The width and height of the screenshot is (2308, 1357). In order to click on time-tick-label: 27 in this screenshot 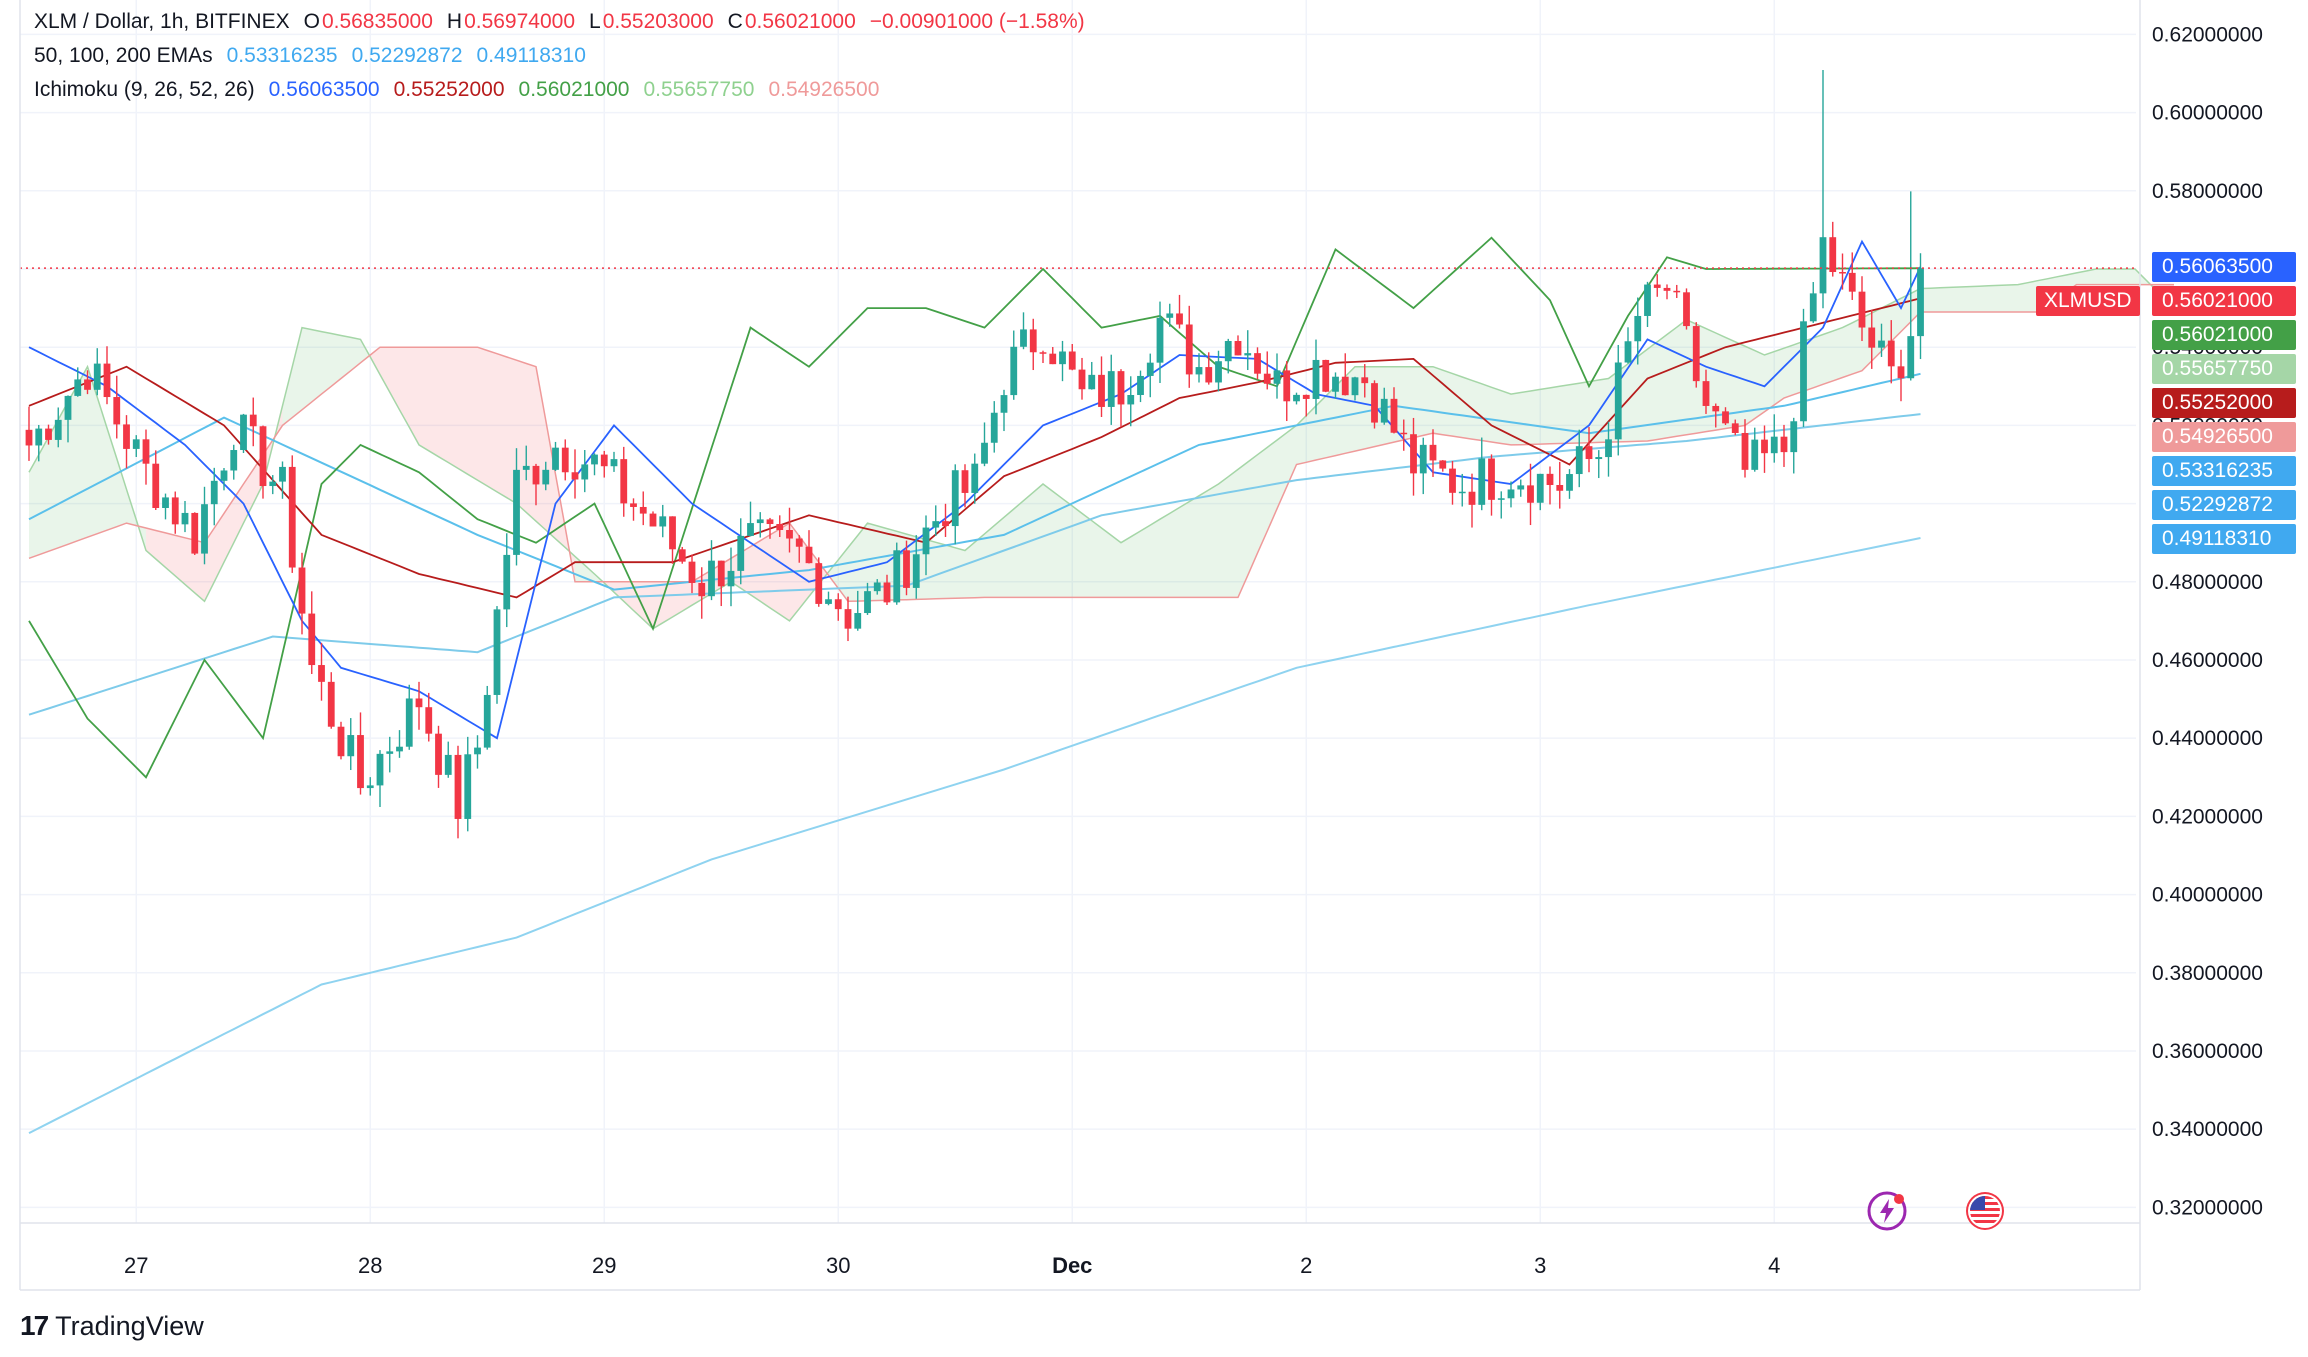, I will do `click(136, 1265)`.